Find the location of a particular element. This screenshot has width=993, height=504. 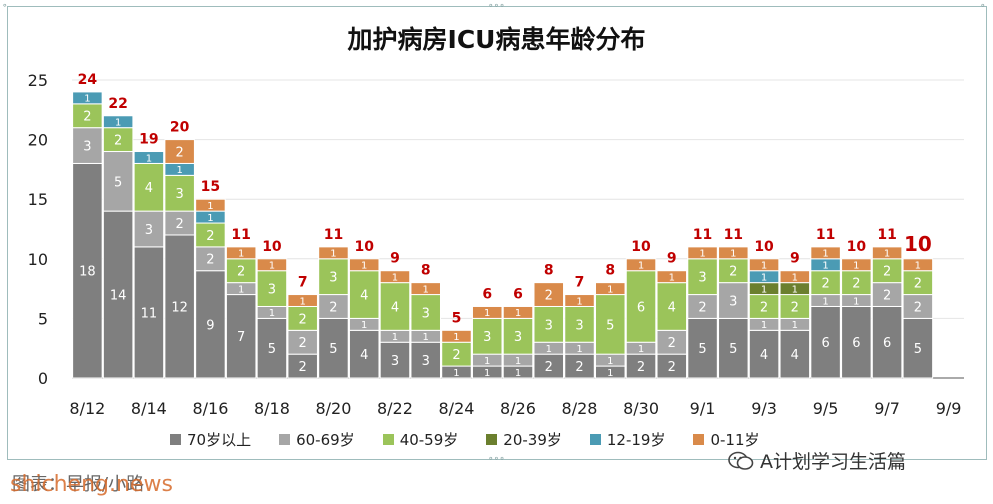

x-tick-label: 8/28 is located at coordinates (580, 408).